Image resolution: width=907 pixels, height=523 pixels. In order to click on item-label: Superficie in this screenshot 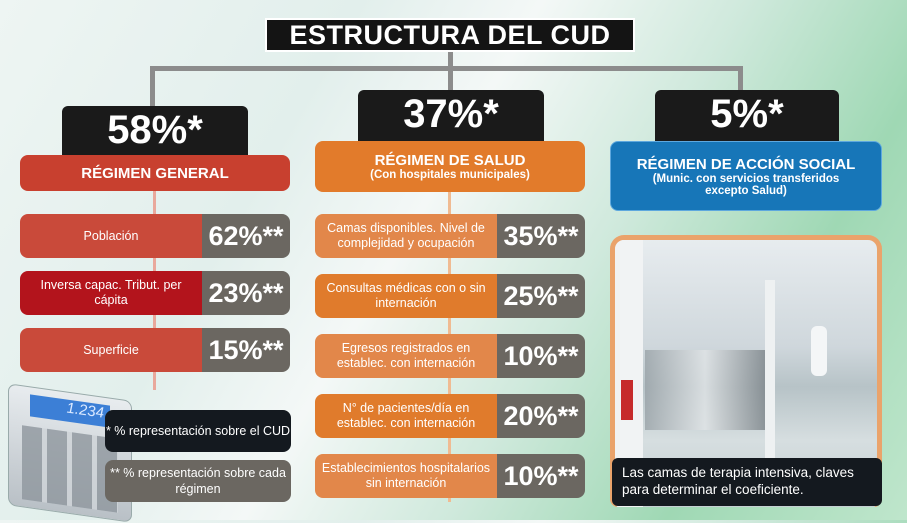, I will do `click(111, 350)`.